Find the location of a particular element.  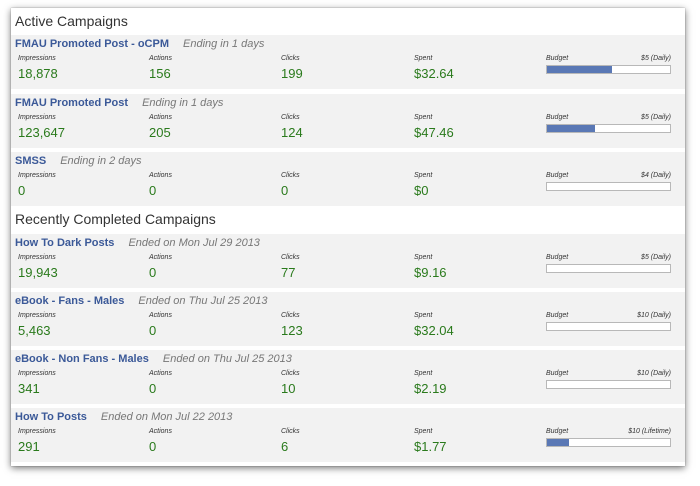

campaign-name-link: SMSS is located at coordinates (31, 161).